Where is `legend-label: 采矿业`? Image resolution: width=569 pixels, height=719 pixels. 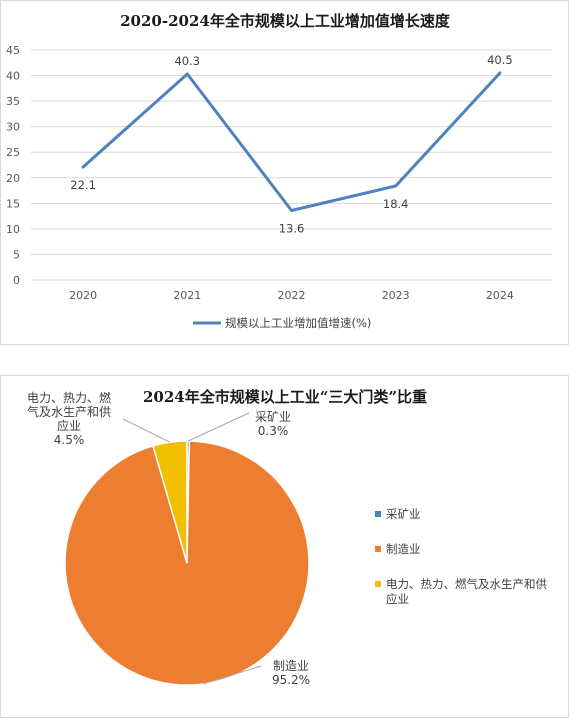
legend-label: 采矿业 is located at coordinates (403, 514).